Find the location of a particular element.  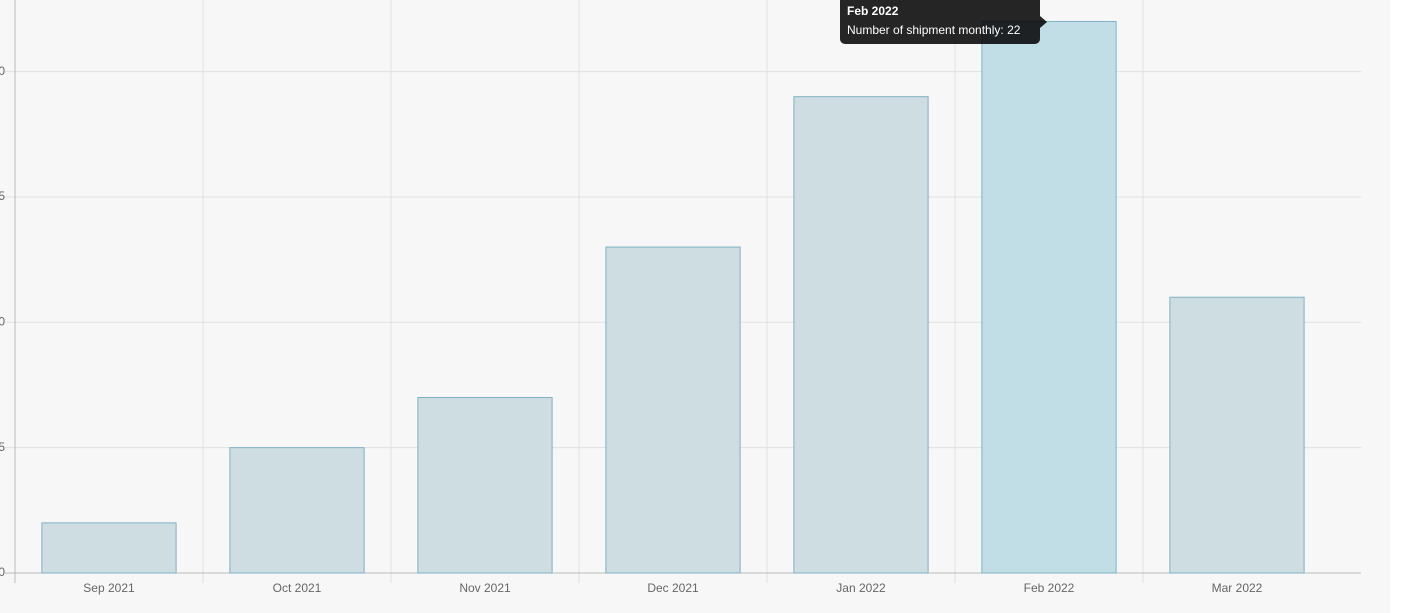

x-tick-label: Nov 2021 is located at coordinates (485, 588).